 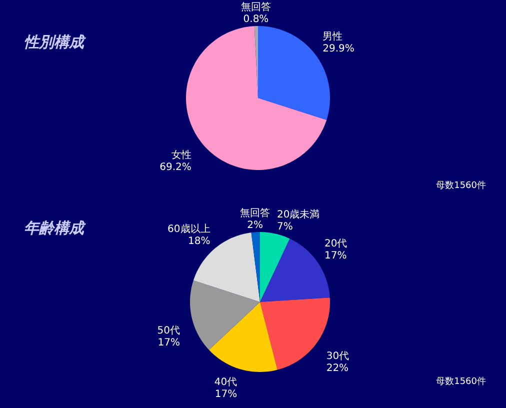 What do you see at coordinates (199, 242) in the screenshot?
I see `data-label: 18%` at bounding box center [199, 242].